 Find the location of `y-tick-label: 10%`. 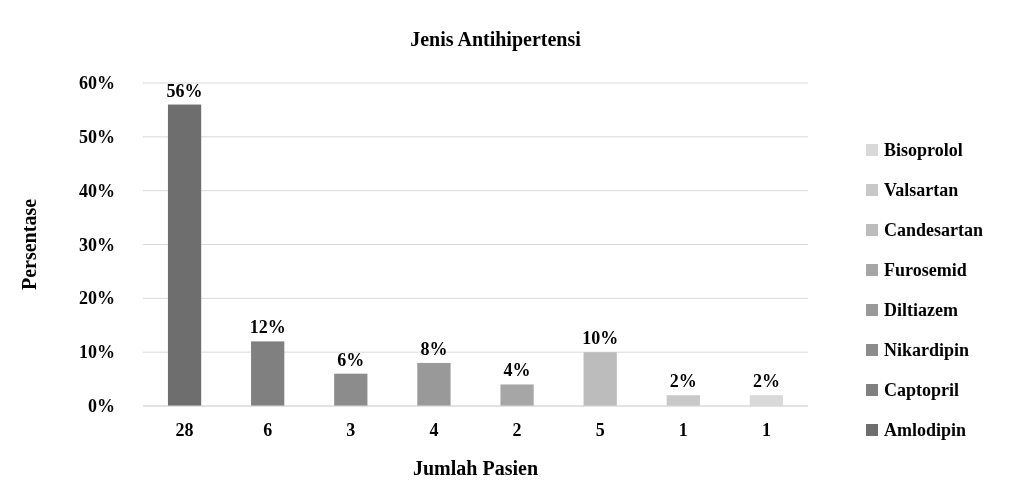

y-tick-label: 10% is located at coordinates (97, 352).